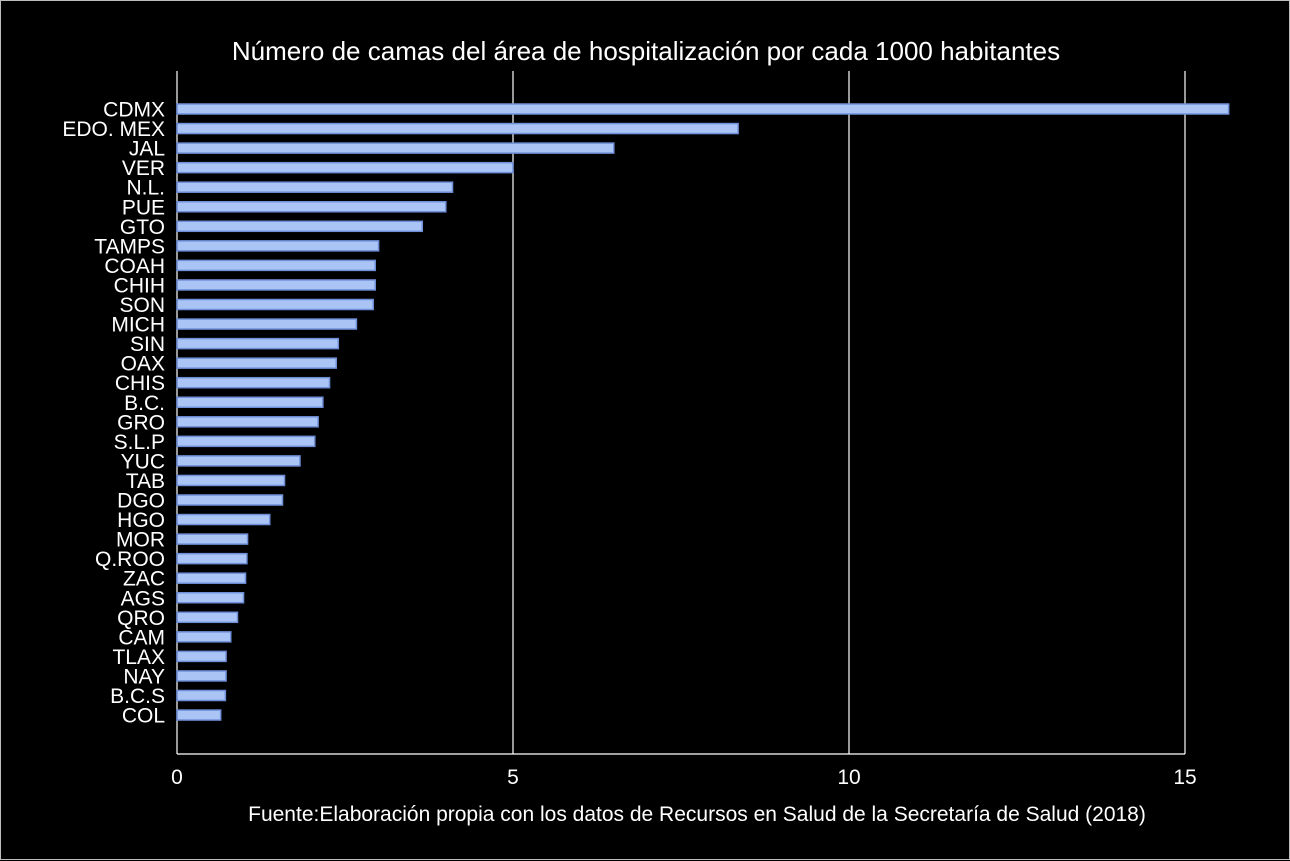 The image size is (1290, 861). I want to click on bar-yuc, so click(238, 461).